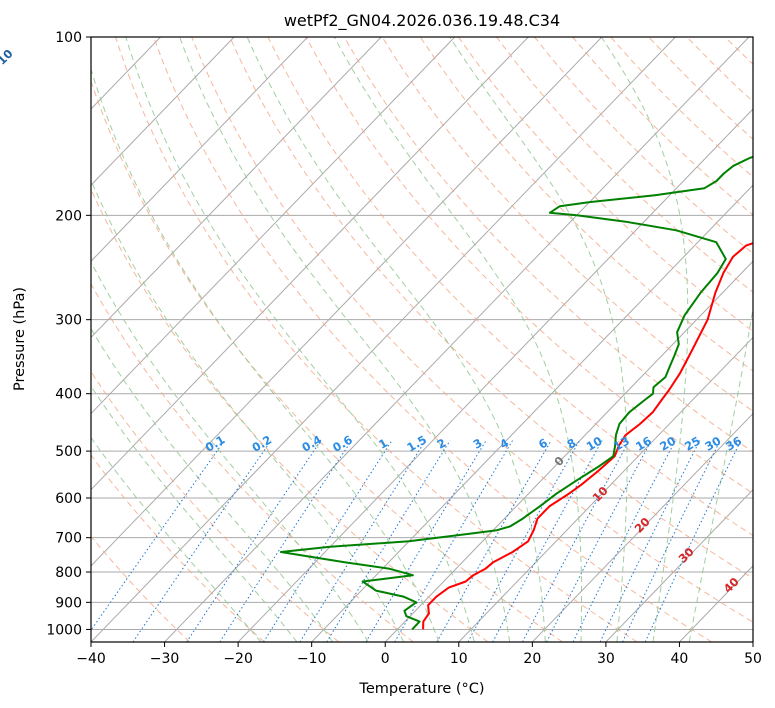 This screenshot has width=775, height=708. I want to click on y-tick-label: 900, so click(68, 603).